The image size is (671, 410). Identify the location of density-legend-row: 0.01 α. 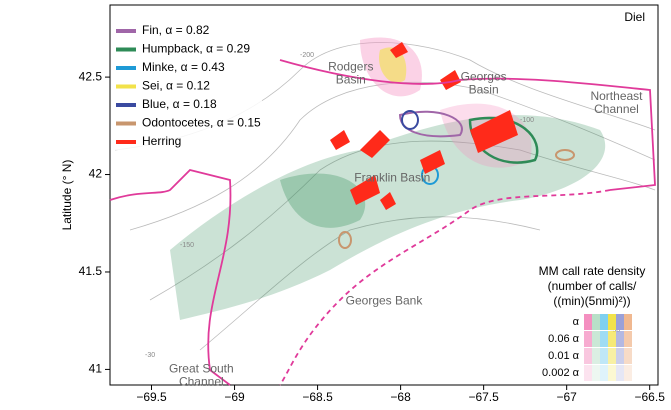
(563, 356).